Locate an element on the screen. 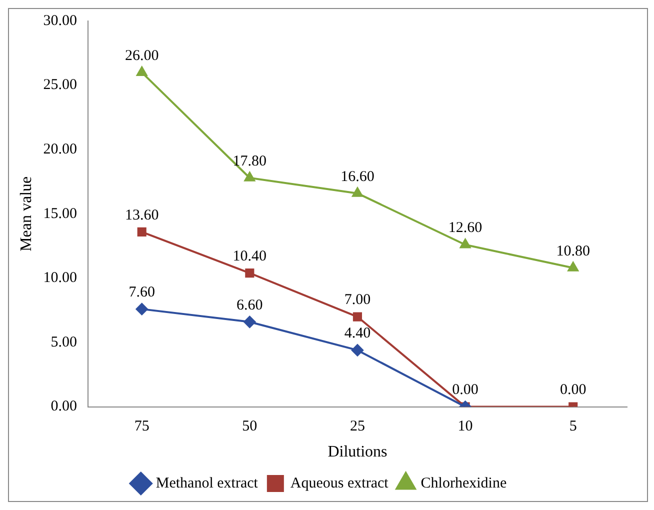 The width and height of the screenshot is (654, 510). y-tick-label: 30.00 is located at coordinates (60, 20).